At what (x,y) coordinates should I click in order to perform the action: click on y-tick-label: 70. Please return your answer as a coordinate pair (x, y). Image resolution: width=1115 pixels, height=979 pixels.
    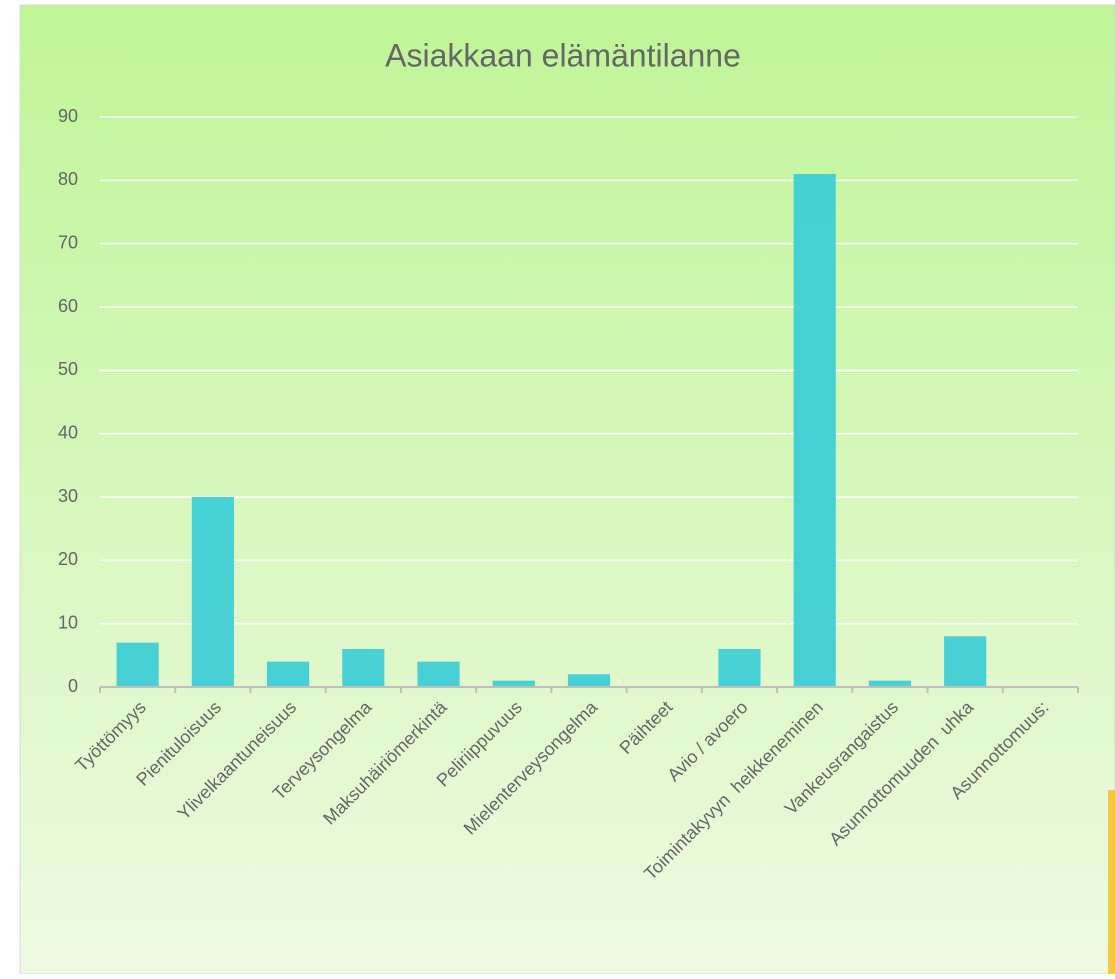
    Looking at the image, I should click on (68, 242).